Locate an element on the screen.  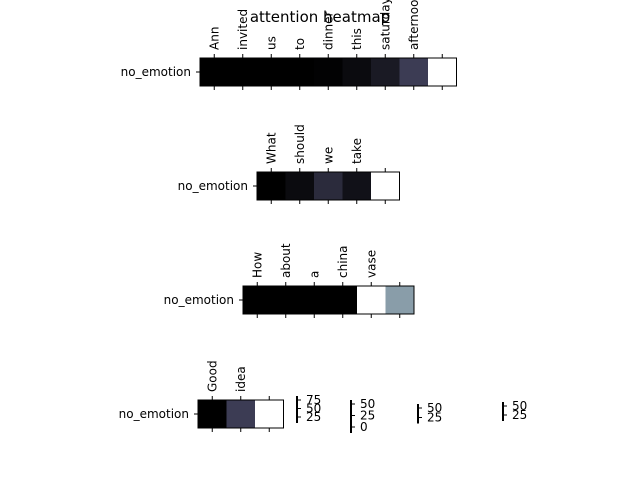
chart-title: attention heatmap is located at coordinates (320, 17).